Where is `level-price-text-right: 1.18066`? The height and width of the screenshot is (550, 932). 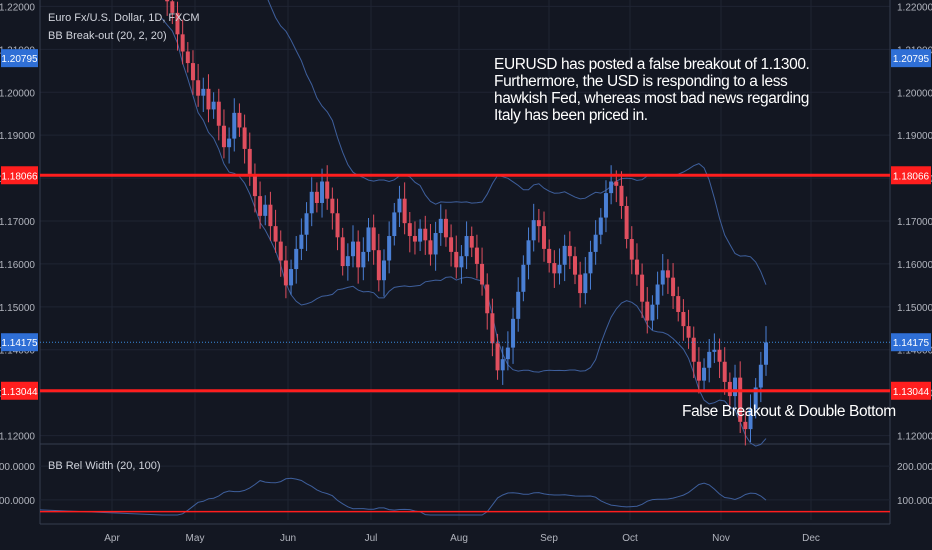 level-price-text-right: 1.18066 is located at coordinates (911, 176).